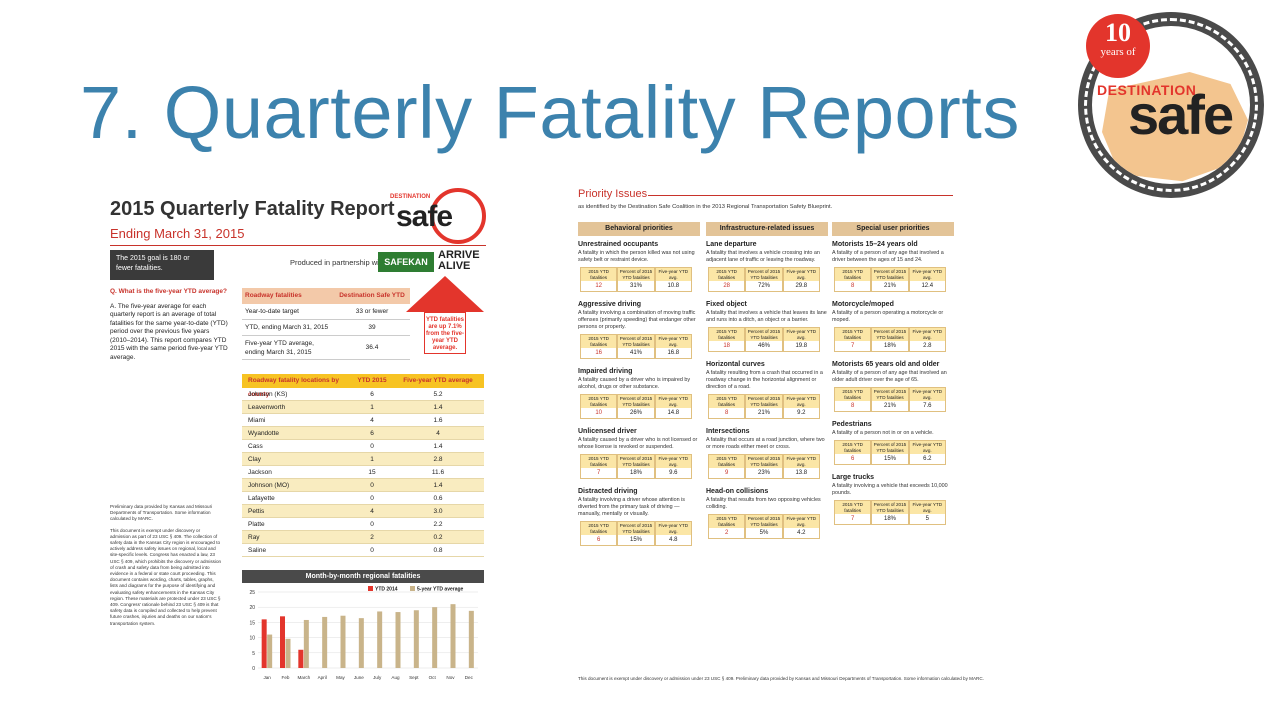 The image size is (1280, 720). Describe the element at coordinates (253, 654) in the screenshot. I see `y-tick-label: 5` at that location.